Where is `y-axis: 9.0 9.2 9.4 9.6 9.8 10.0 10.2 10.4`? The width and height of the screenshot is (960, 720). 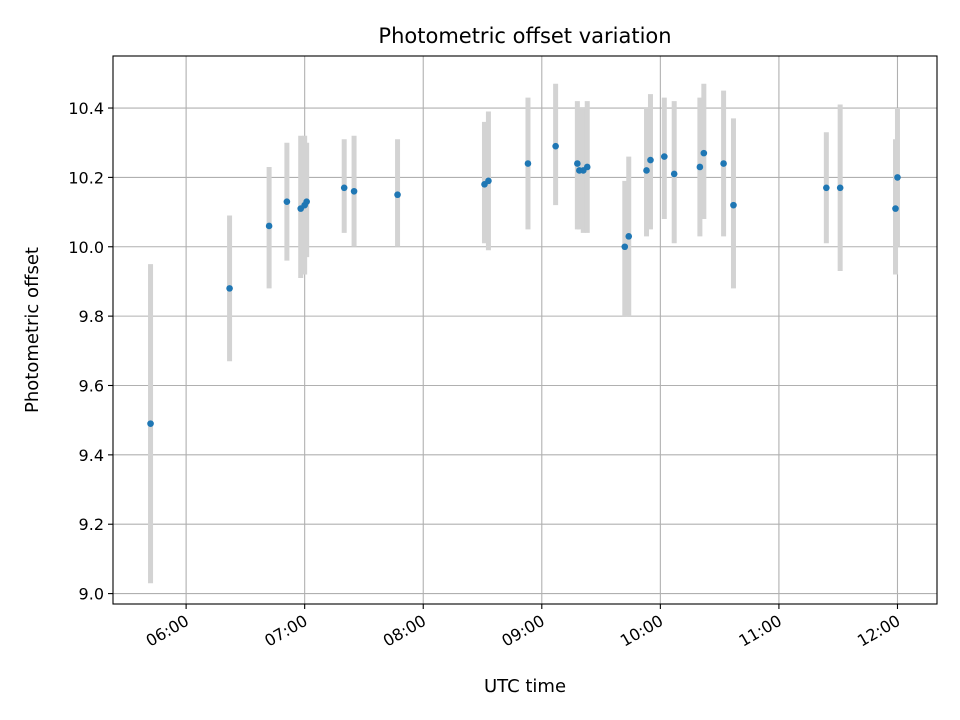 y-axis: 9.0 9.2 9.4 9.6 9.8 10.0 10.2 10.4 is located at coordinates (90, 351).